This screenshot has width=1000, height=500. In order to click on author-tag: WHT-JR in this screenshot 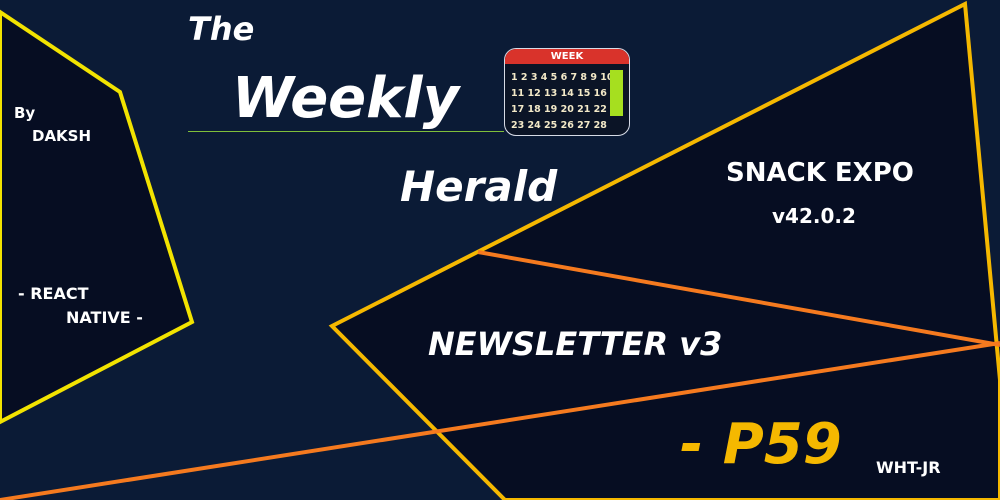, I will do `click(908, 467)`.